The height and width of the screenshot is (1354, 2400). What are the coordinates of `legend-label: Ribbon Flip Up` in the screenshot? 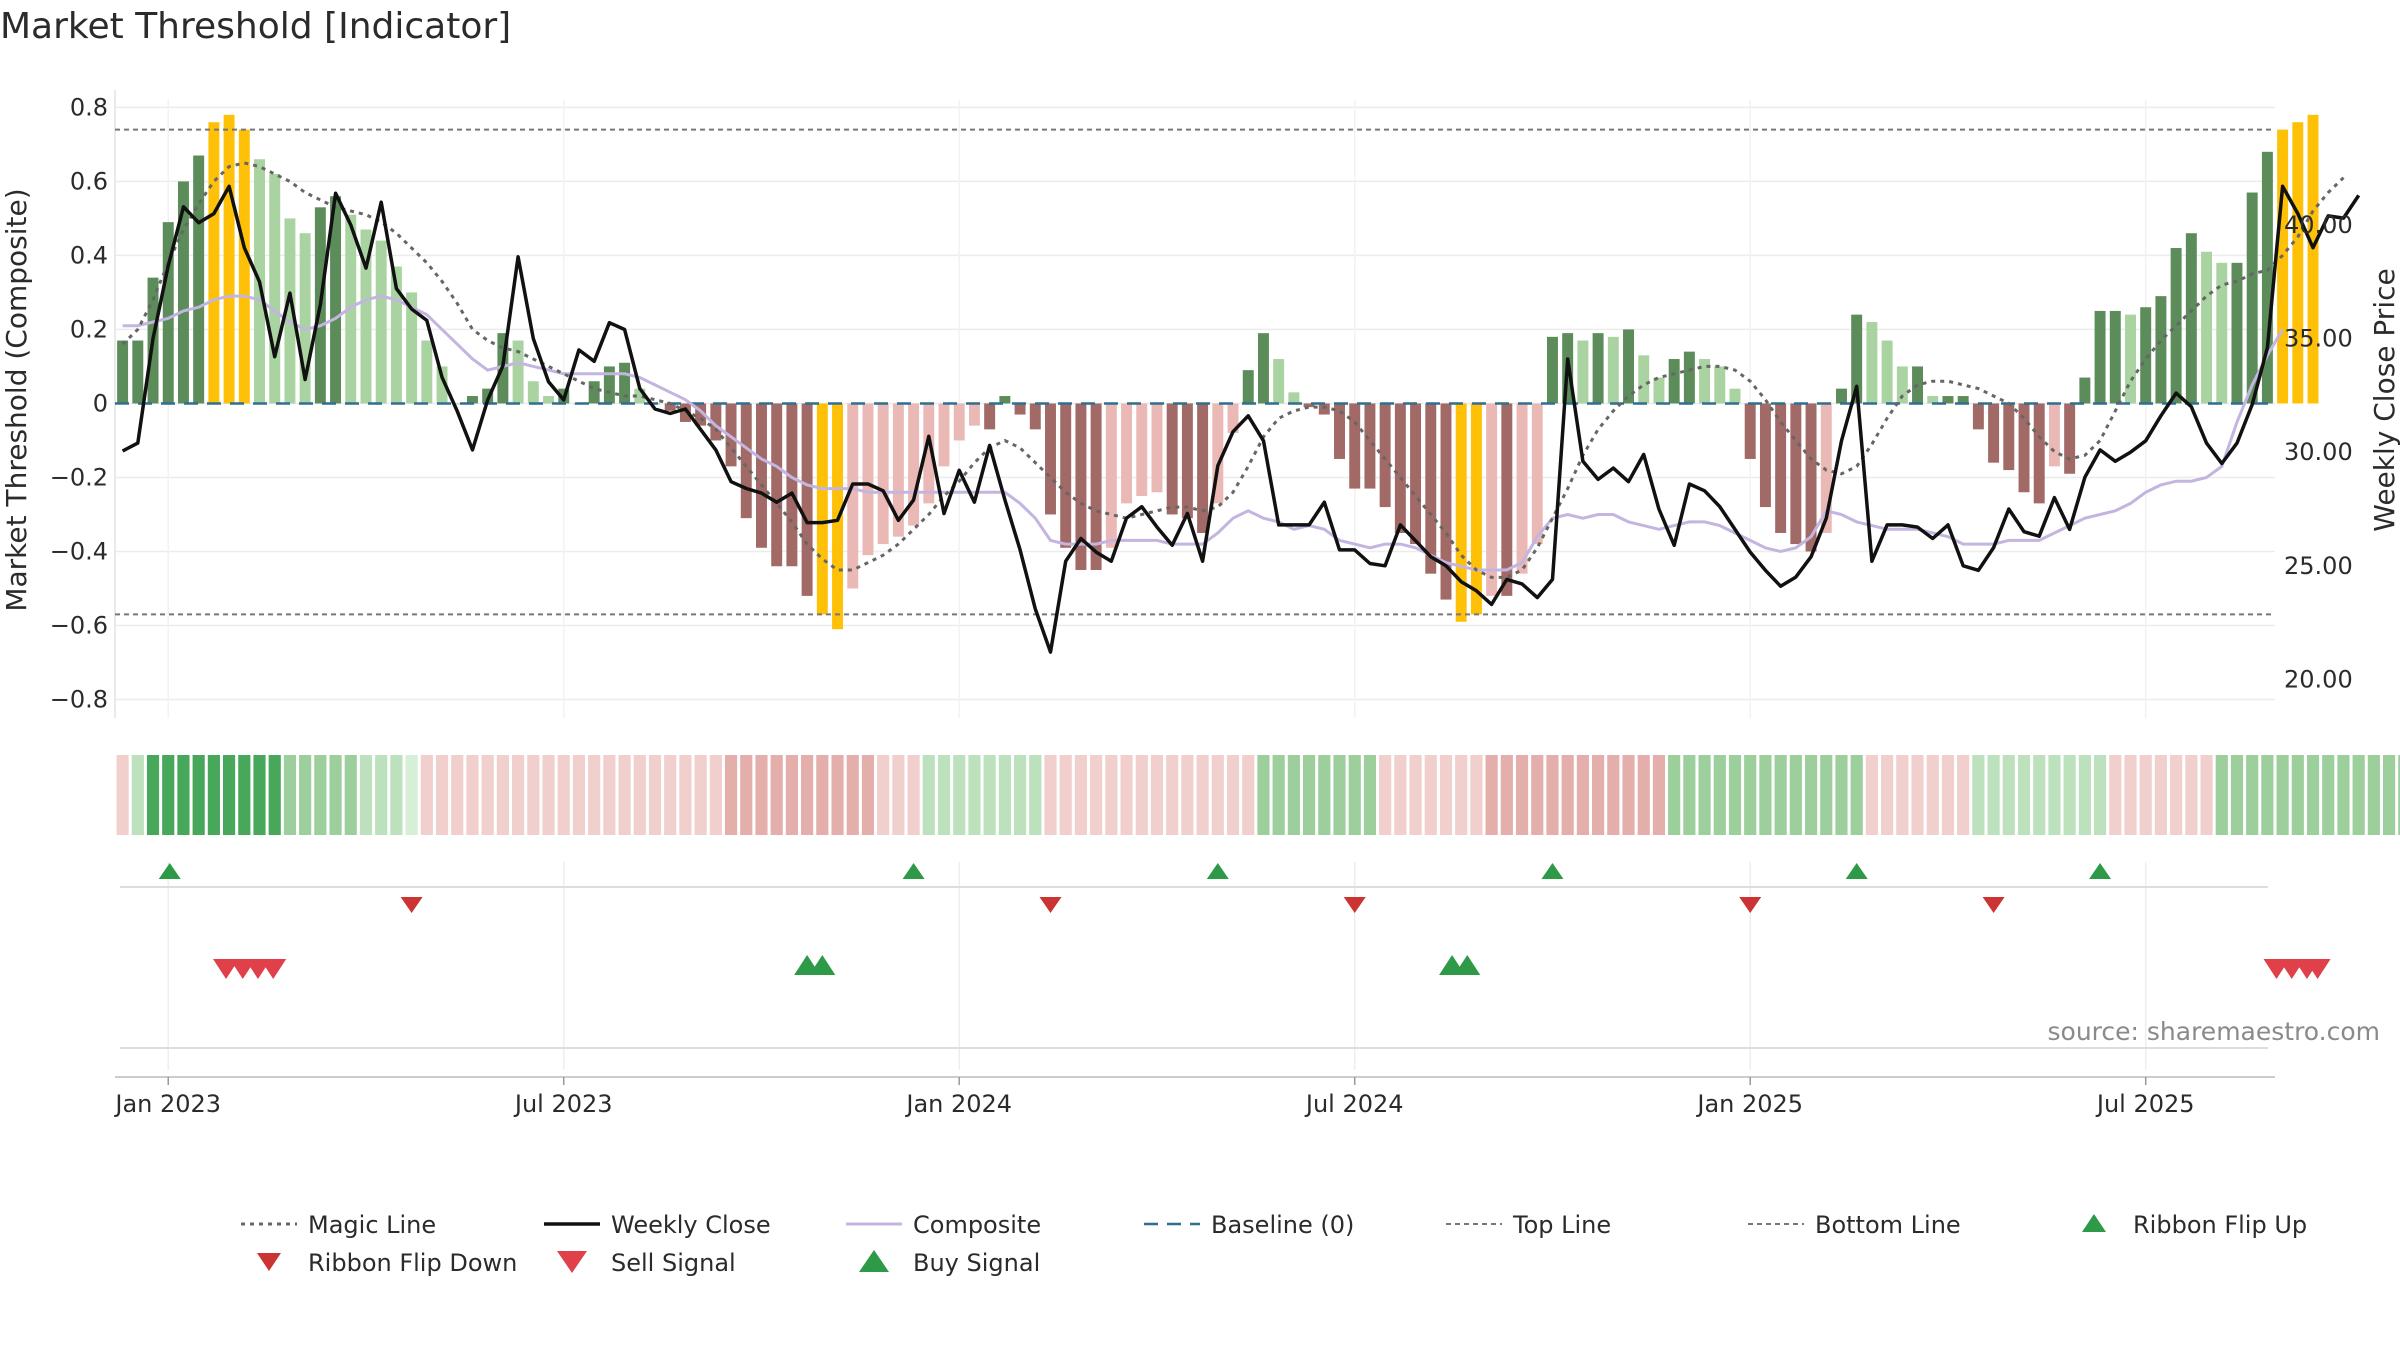 It's located at (2220, 1225).